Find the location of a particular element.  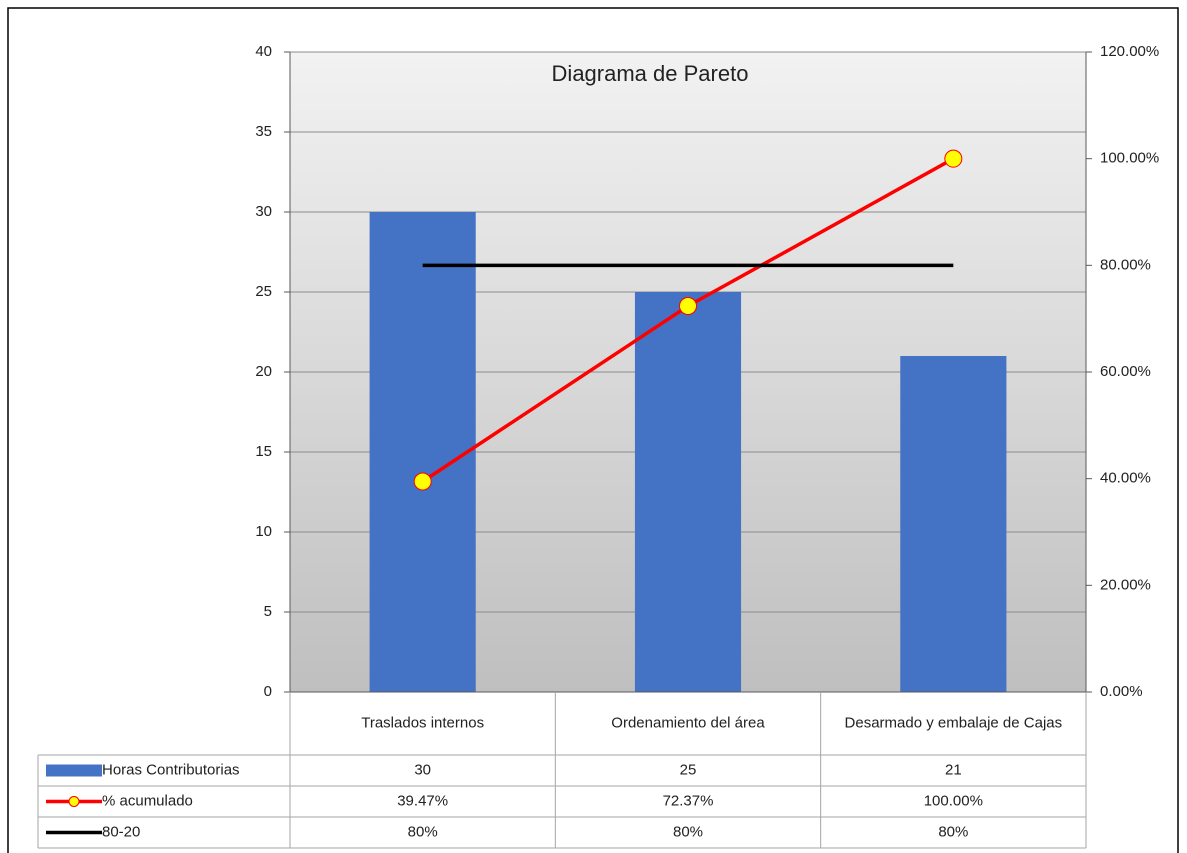

y2-tick-label: 80.00% is located at coordinates (1125, 264).